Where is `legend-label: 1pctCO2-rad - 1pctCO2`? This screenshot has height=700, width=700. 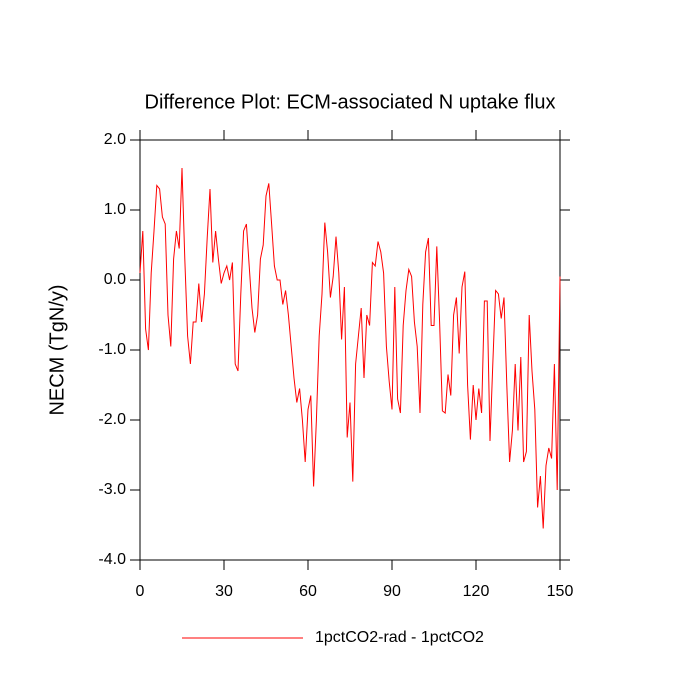
legend-label: 1pctCO2-rad - 1pctCO2 is located at coordinates (399, 637).